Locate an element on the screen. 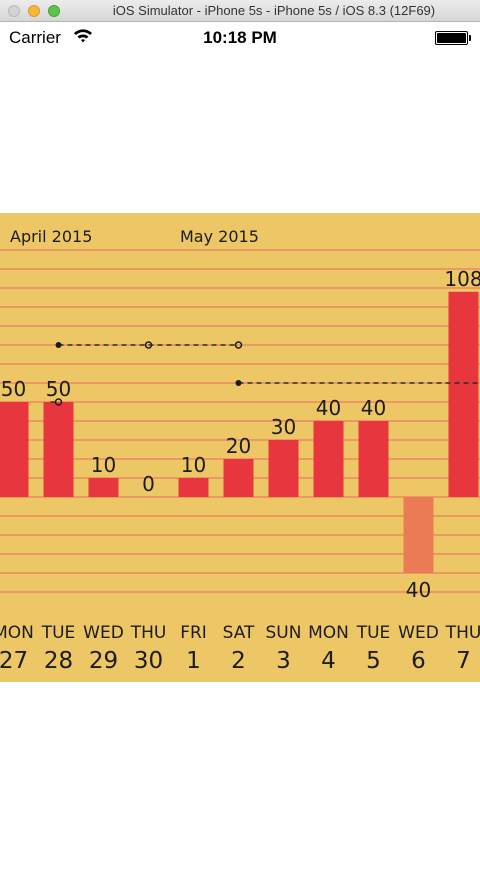 The image size is (480, 874). month-label-may: May 2015 is located at coordinates (219, 236).